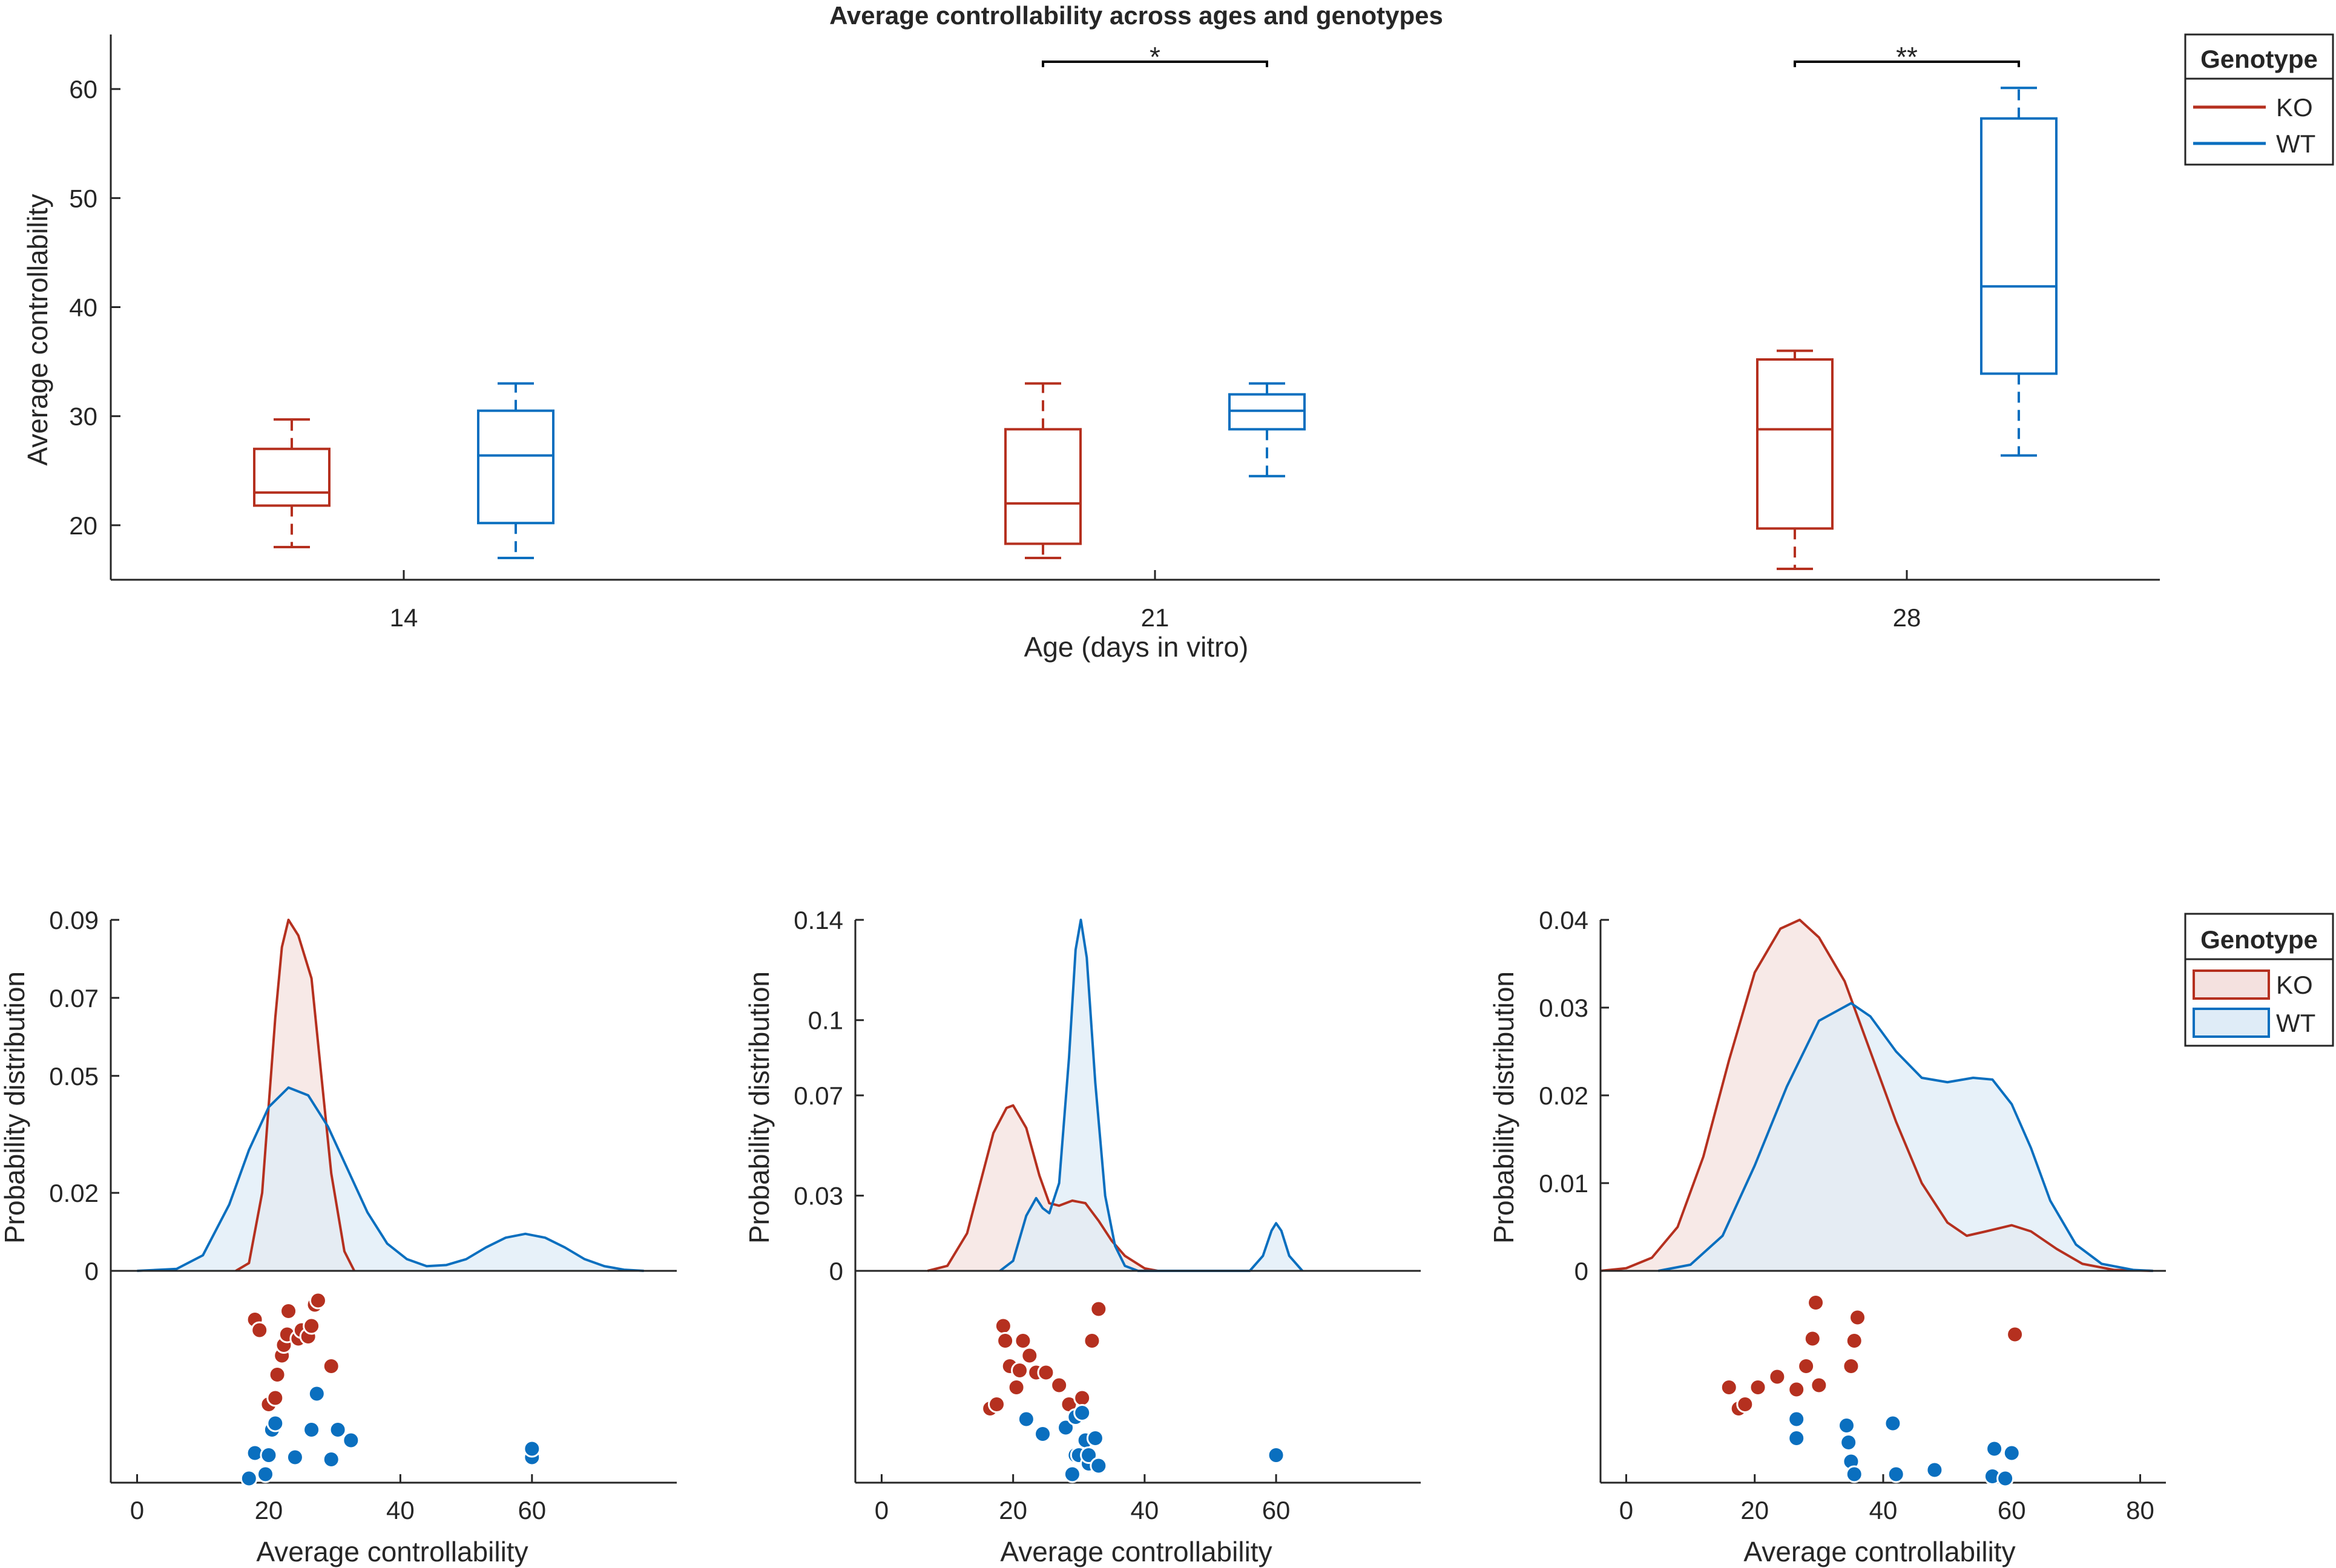  I want to click on y-tick-label: 0.03, so click(1563, 1008).